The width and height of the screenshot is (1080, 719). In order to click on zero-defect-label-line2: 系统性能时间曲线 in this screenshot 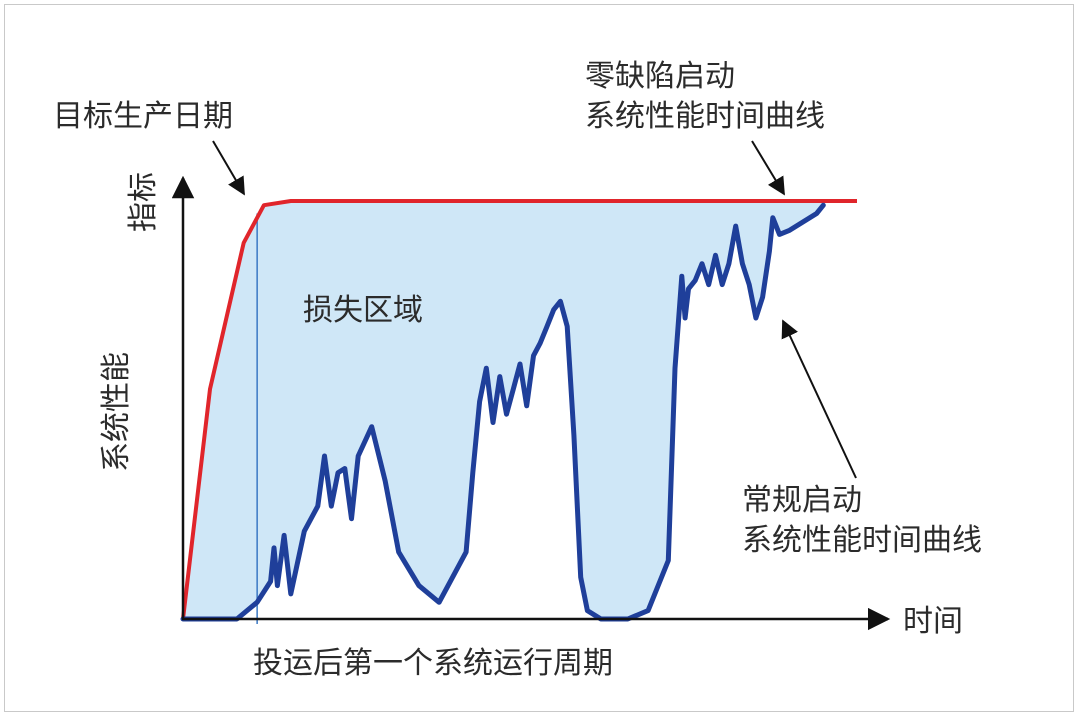, I will do `click(705, 116)`.